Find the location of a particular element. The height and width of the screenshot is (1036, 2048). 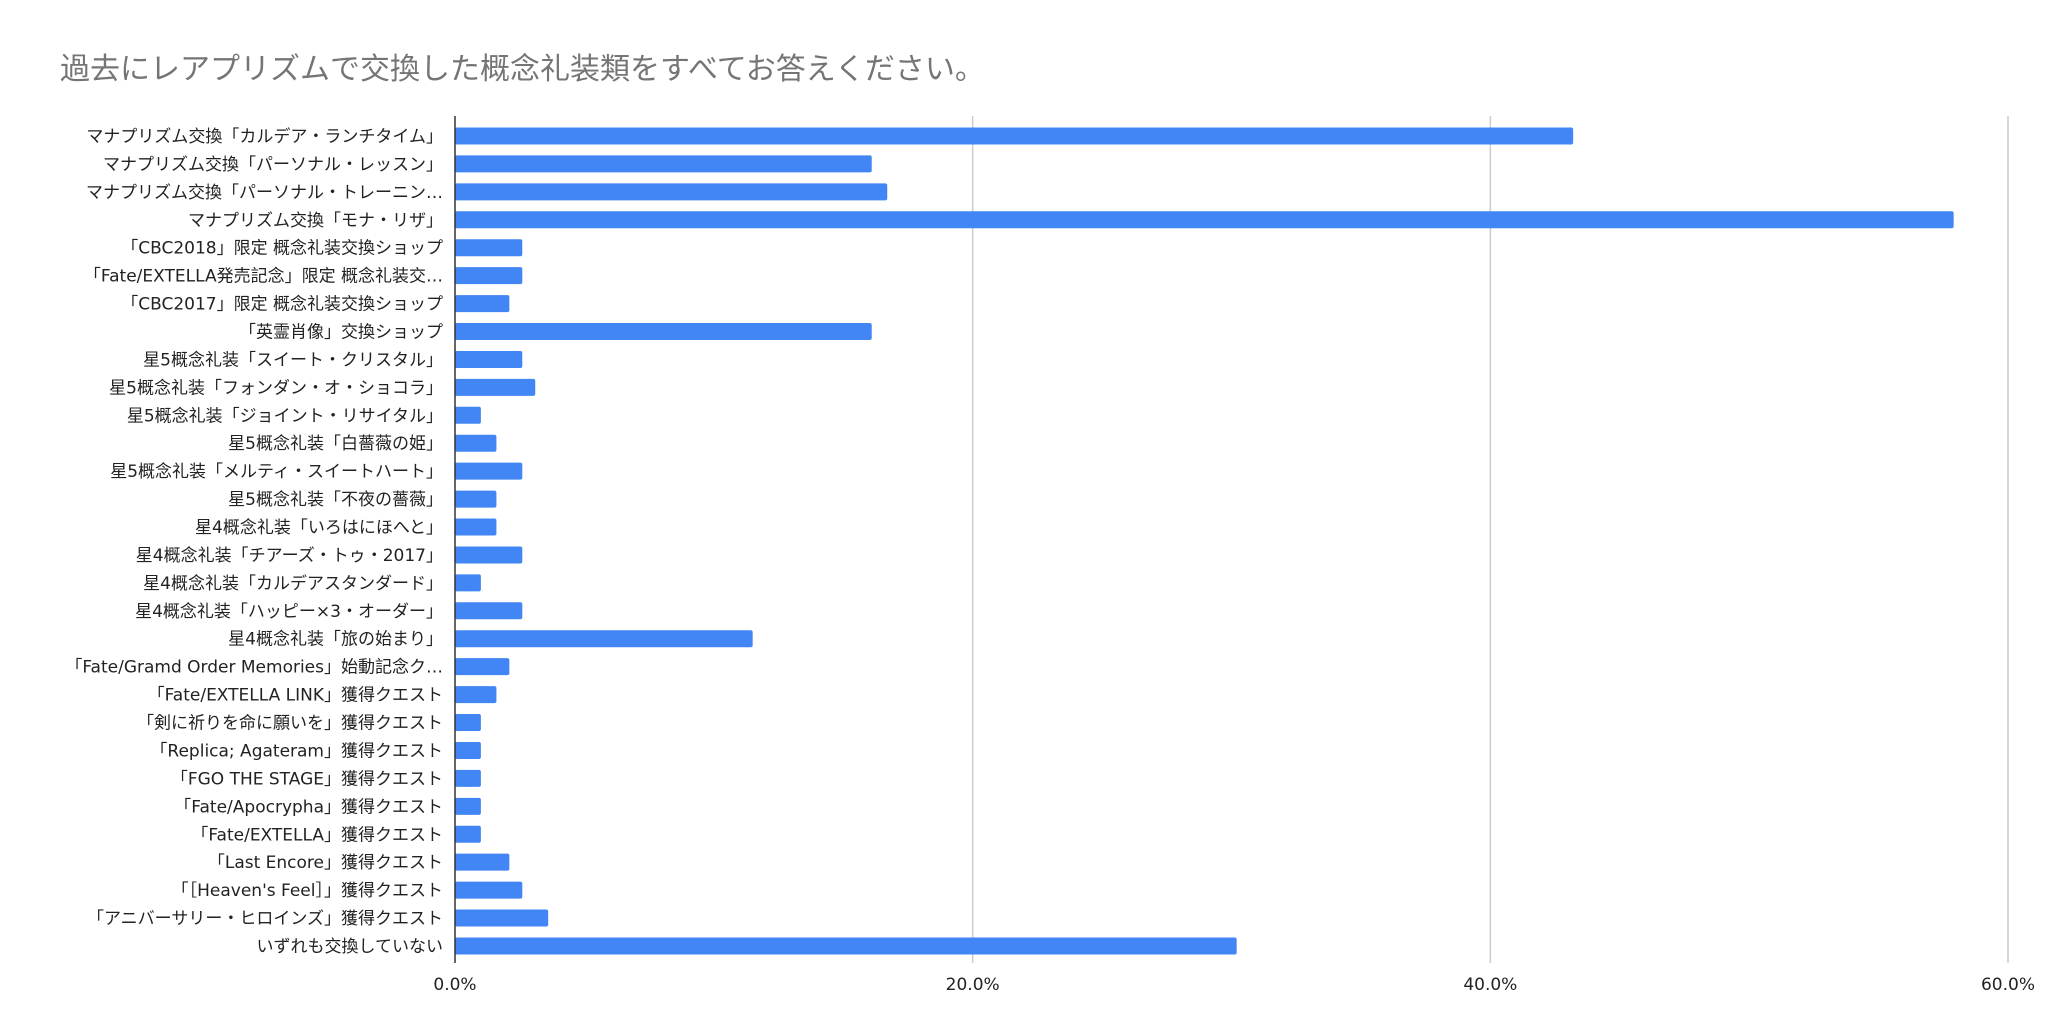

category-label-26: 「Last Encore」獲得クエスト is located at coordinates (325, 863).